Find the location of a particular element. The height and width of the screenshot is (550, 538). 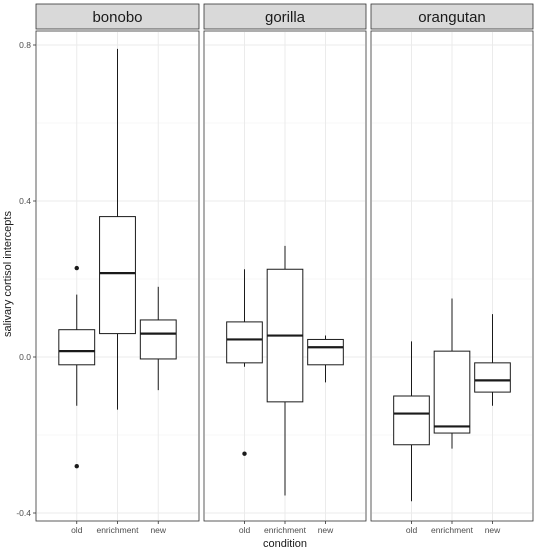

strip-bonobo is located at coordinates (117, 16).